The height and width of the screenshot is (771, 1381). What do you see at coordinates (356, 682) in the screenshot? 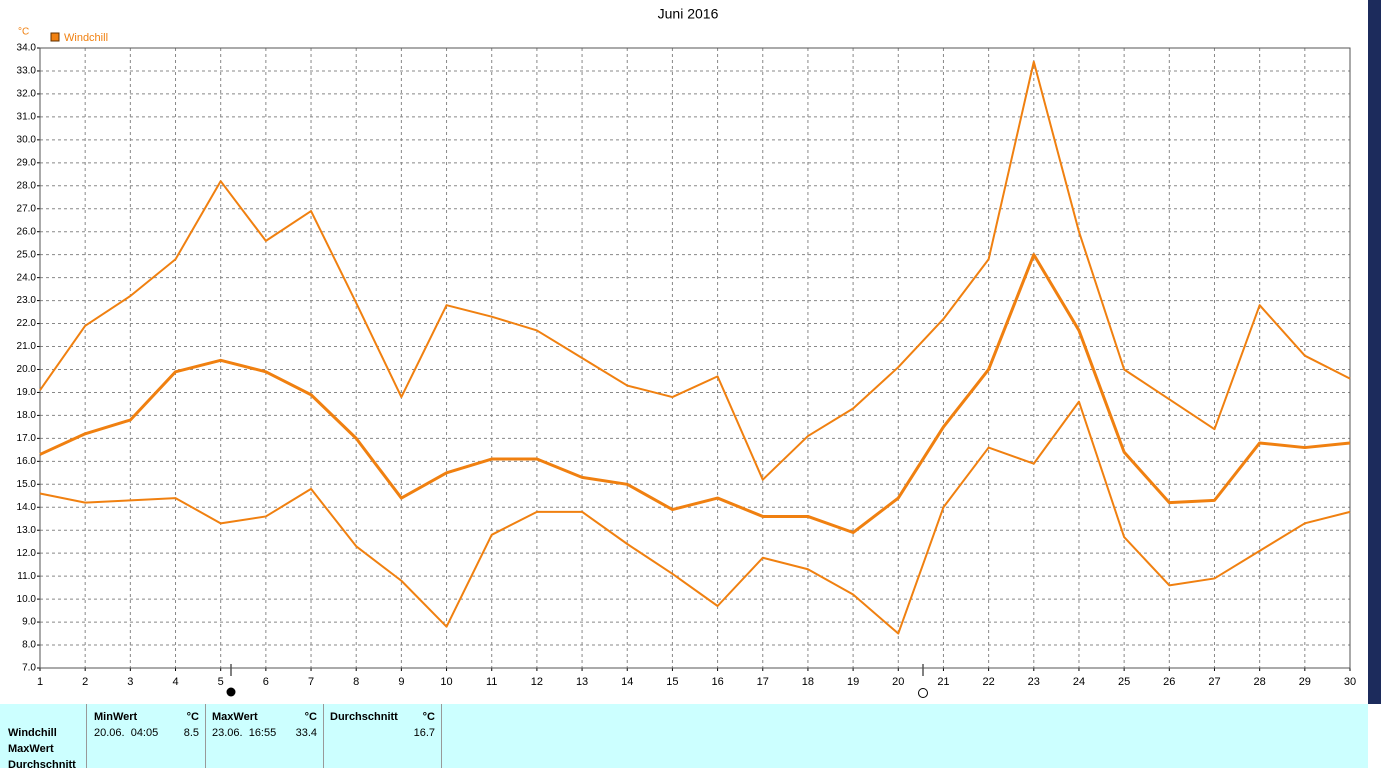
I see `x-tick-label: 8` at bounding box center [356, 682].